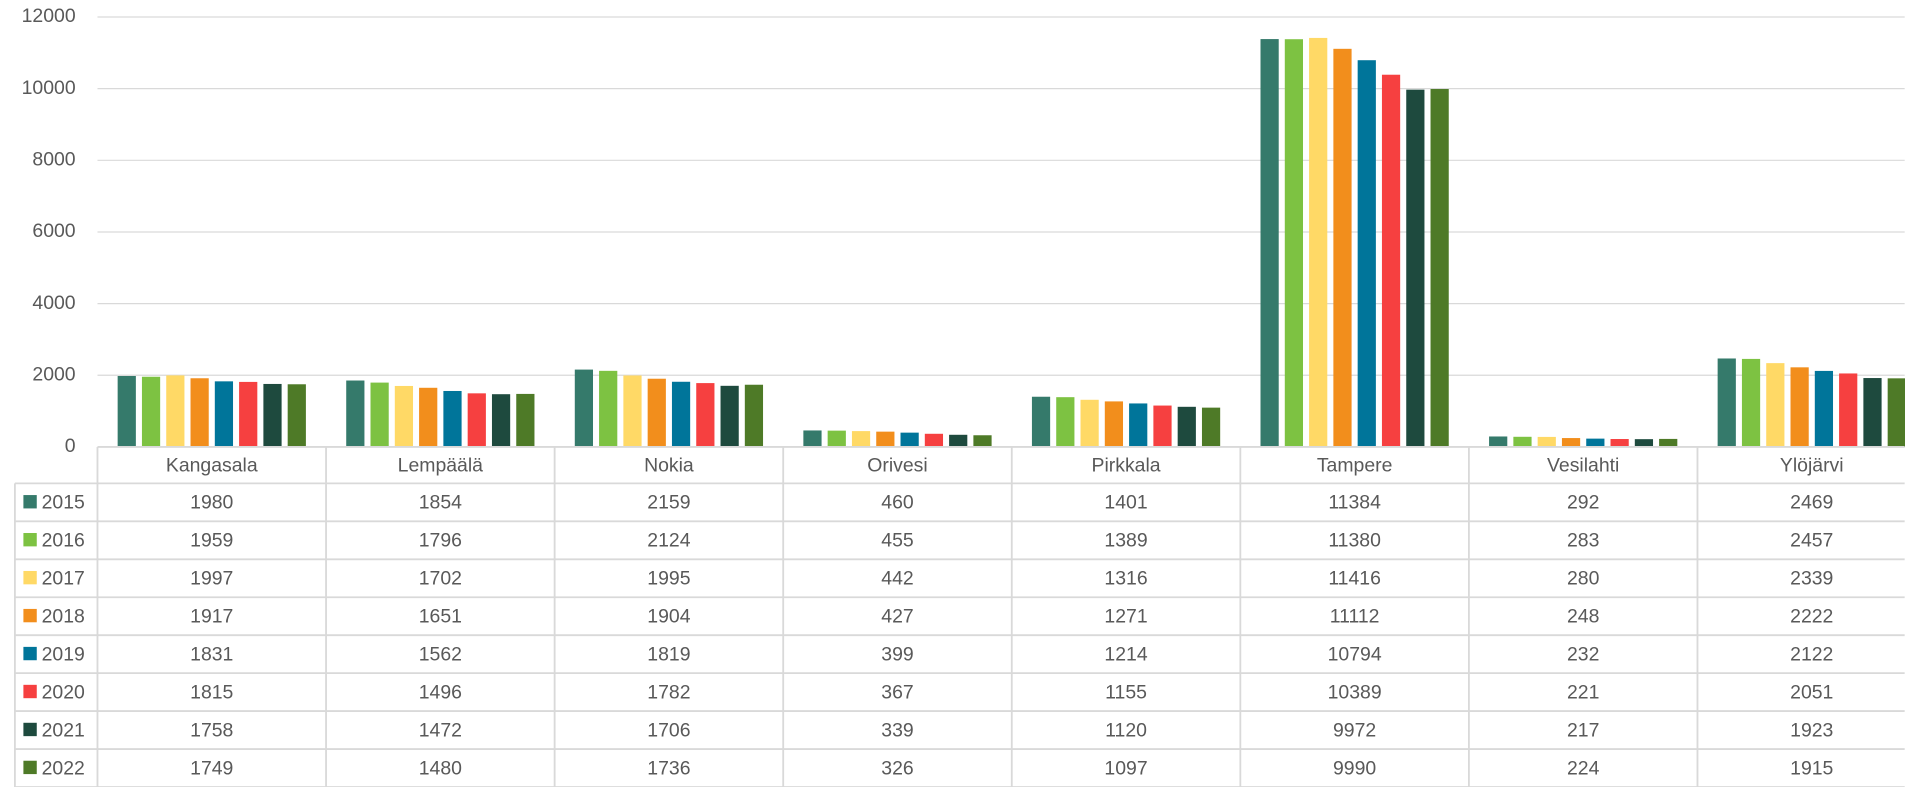  Describe the element at coordinates (1583, 768) in the screenshot. I see `table-value: 224` at that location.